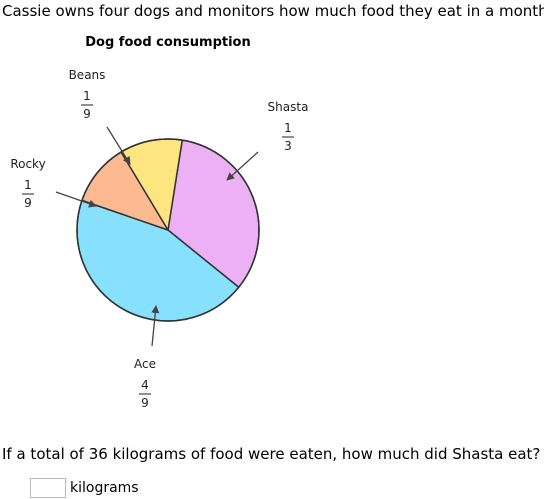 The width and height of the screenshot is (544, 499). Describe the element at coordinates (76, 199) in the screenshot. I see `label-rocky-arrow` at that location.